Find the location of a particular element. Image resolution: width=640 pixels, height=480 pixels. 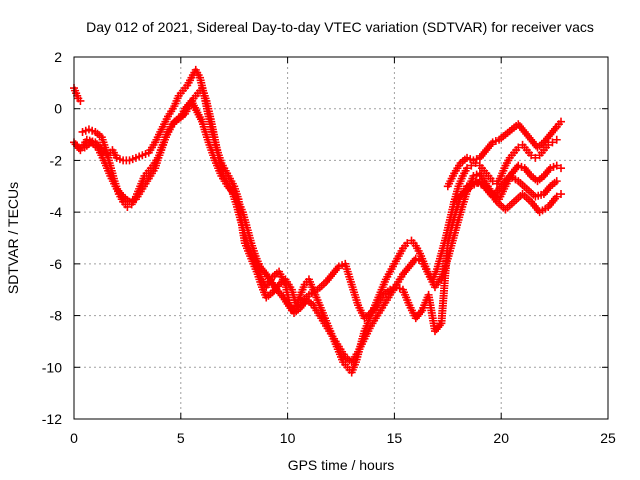

x-axis-label: GPS time / hours is located at coordinates (341, 465).